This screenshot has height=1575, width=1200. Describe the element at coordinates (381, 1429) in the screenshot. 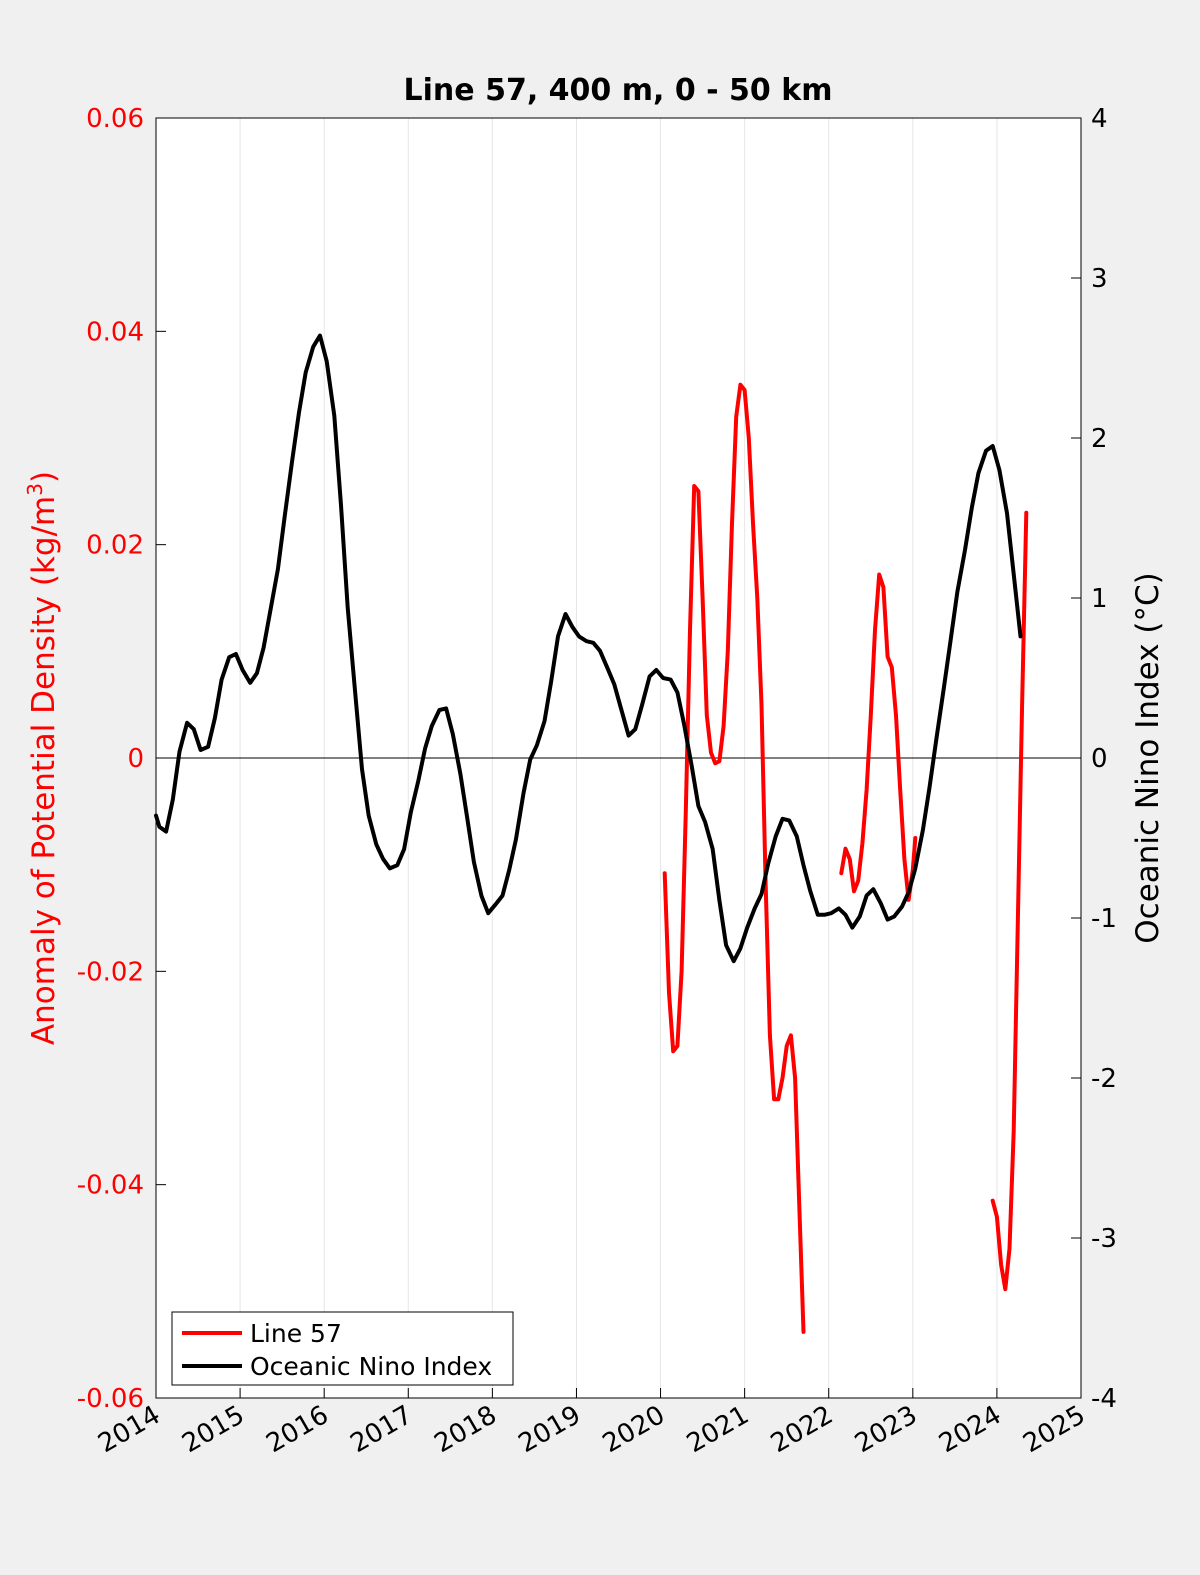

I see `x-tick-label: 2017` at that location.